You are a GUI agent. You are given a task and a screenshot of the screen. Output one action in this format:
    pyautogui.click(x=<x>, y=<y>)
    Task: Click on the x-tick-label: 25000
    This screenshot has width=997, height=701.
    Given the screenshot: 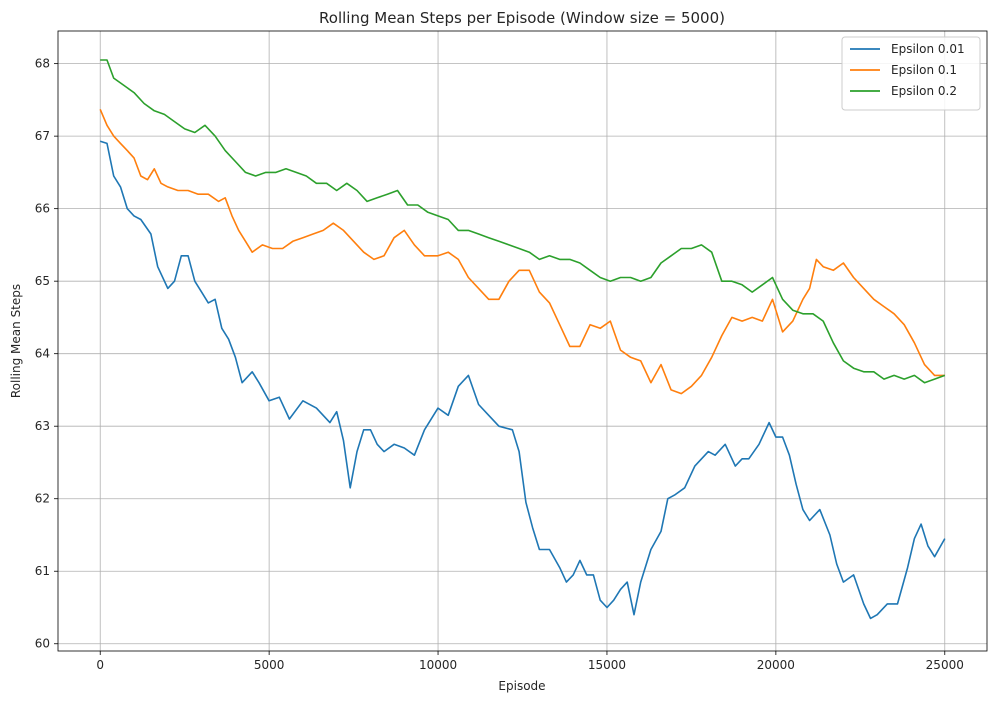 What is the action you would take?
    pyautogui.click(x=945, y=665)
    